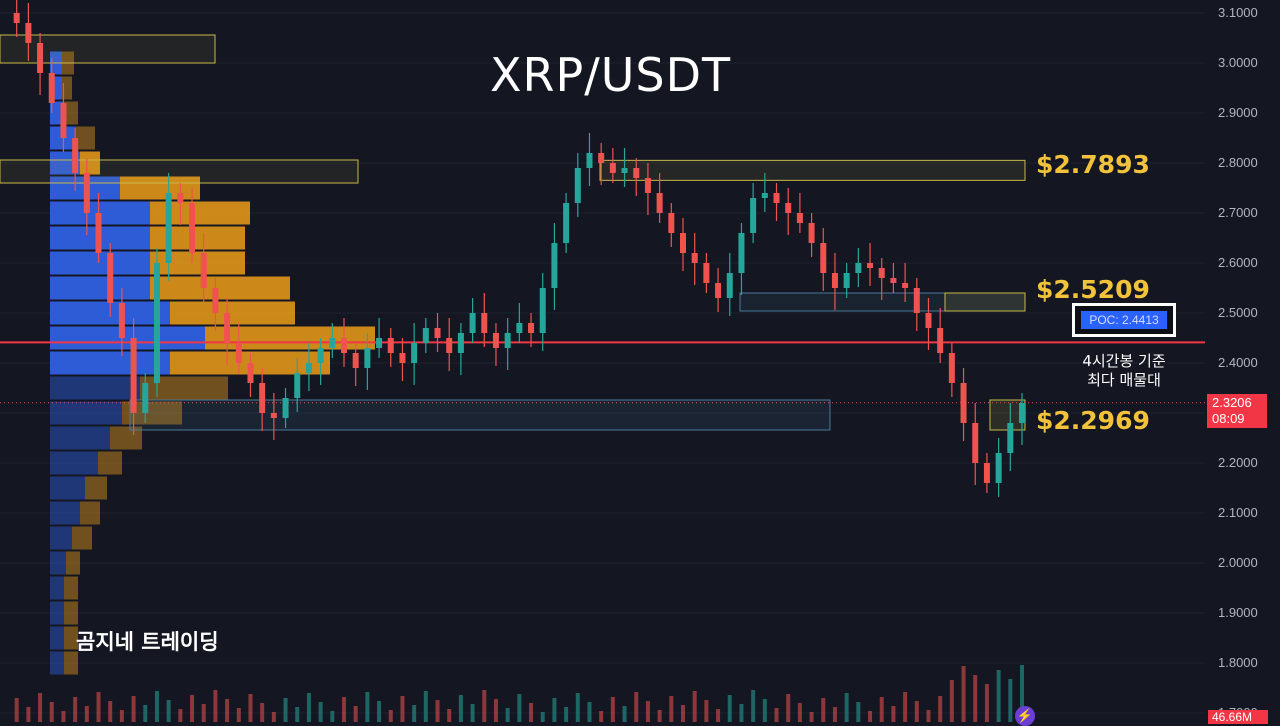 Image resolution: width=1280 pixels, height=726 pixels. I want to click on chart-title: XRP/USDT, so click(611, 75).